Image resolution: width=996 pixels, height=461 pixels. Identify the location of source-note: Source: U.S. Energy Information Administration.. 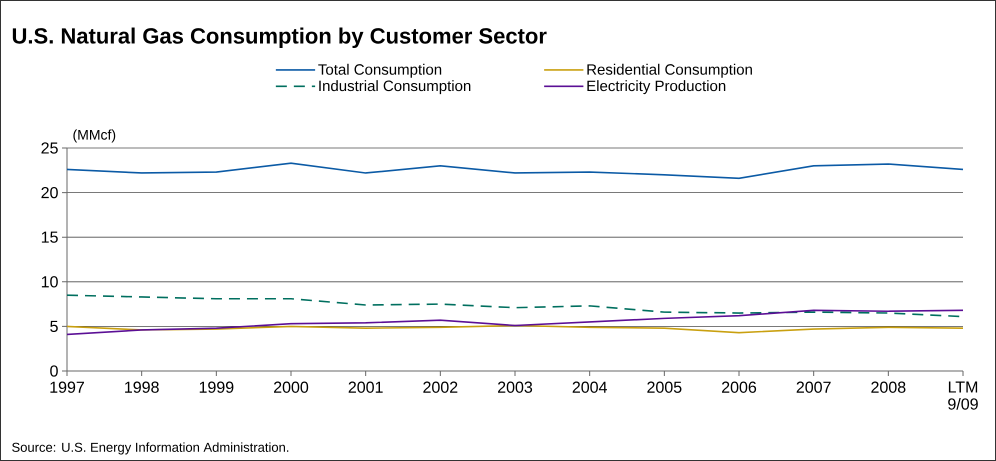
(150, 448).